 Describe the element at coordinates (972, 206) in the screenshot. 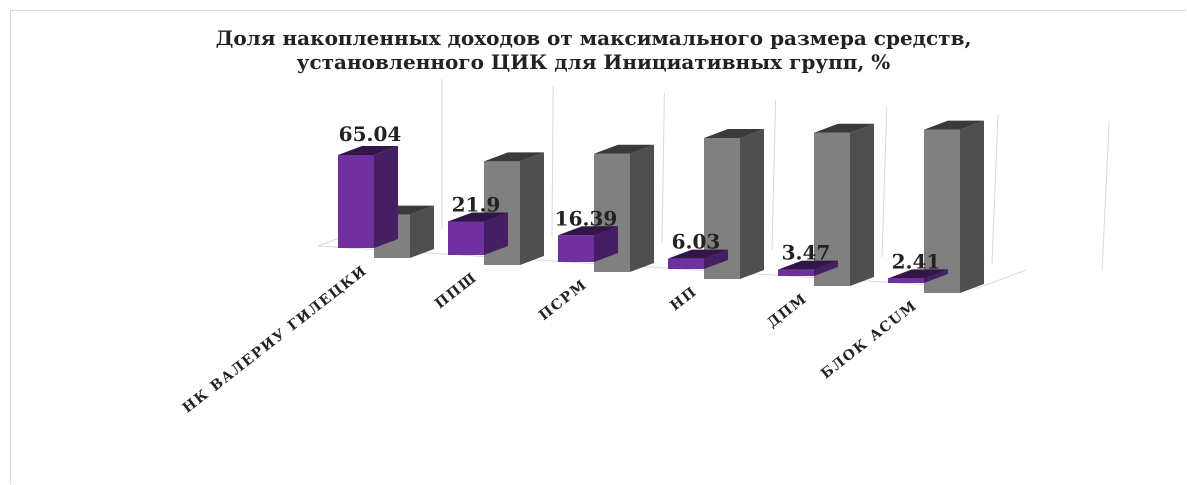

I see `bar-grey-5-side` at that location.